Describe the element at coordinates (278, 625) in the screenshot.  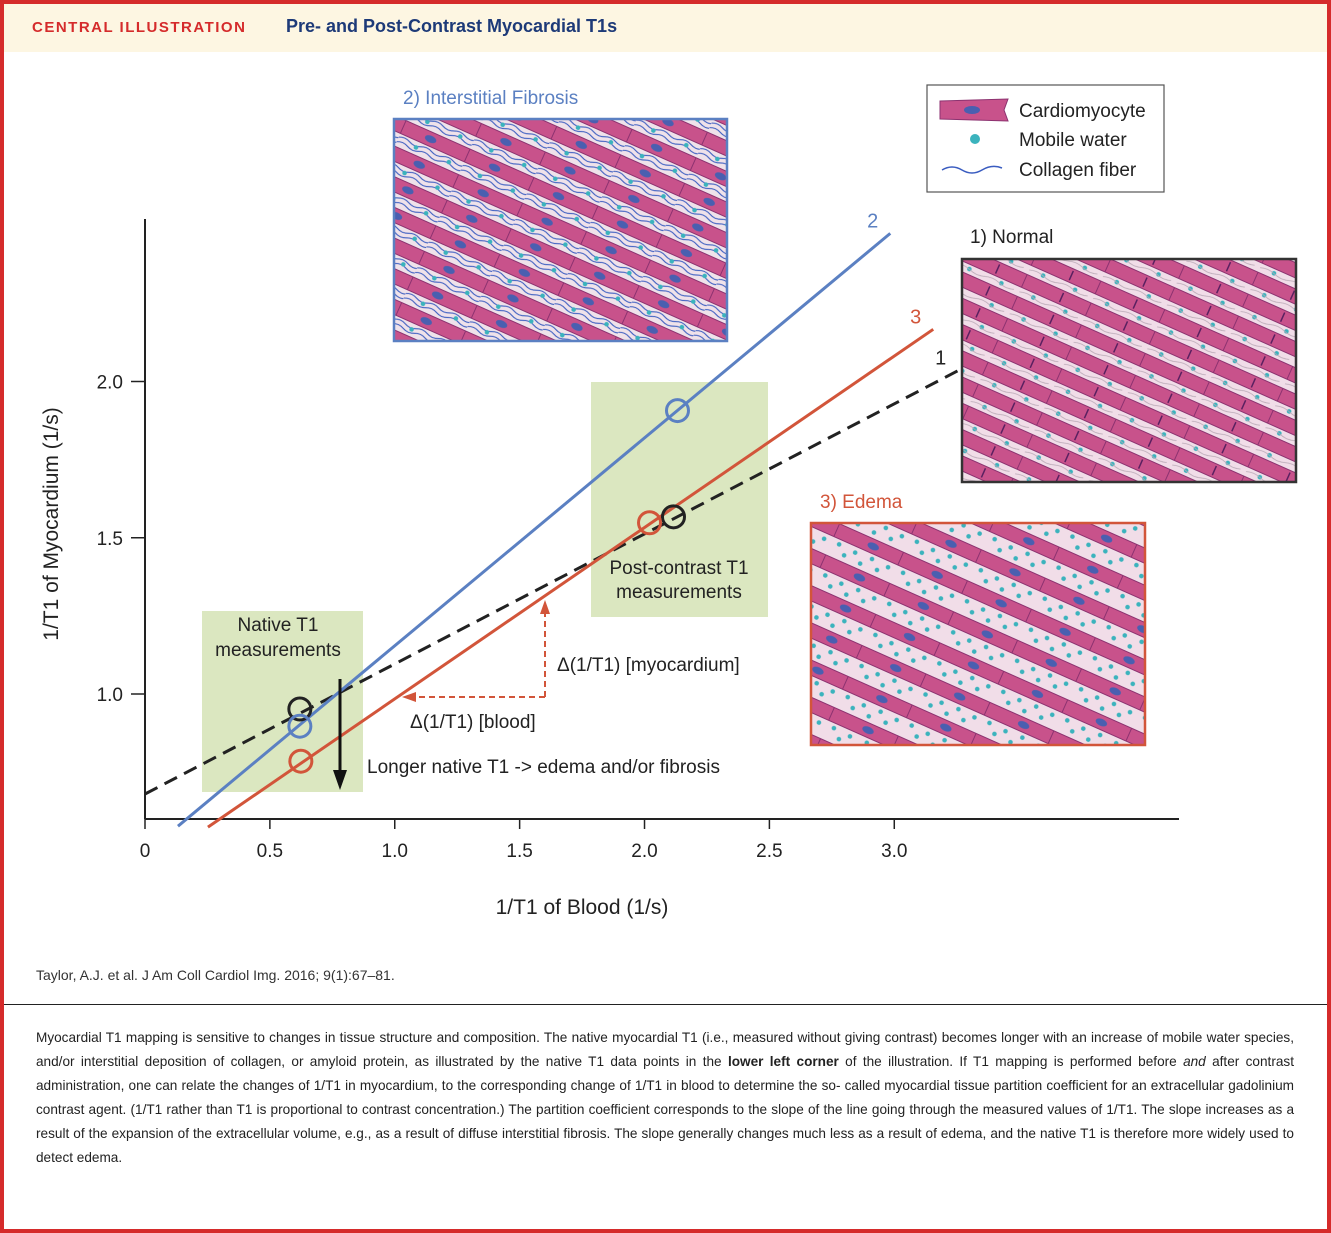
I see `region-label: Native T1` at that location.